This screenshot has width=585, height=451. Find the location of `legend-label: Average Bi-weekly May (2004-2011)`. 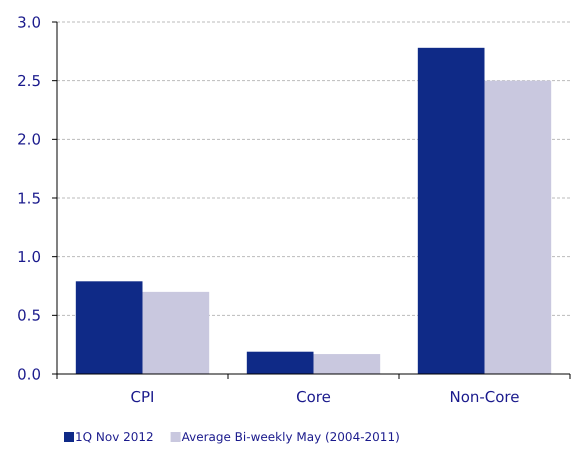

legend-label: Average Bi-weekly May (2004-2011) is located at coordinates (291, 437).